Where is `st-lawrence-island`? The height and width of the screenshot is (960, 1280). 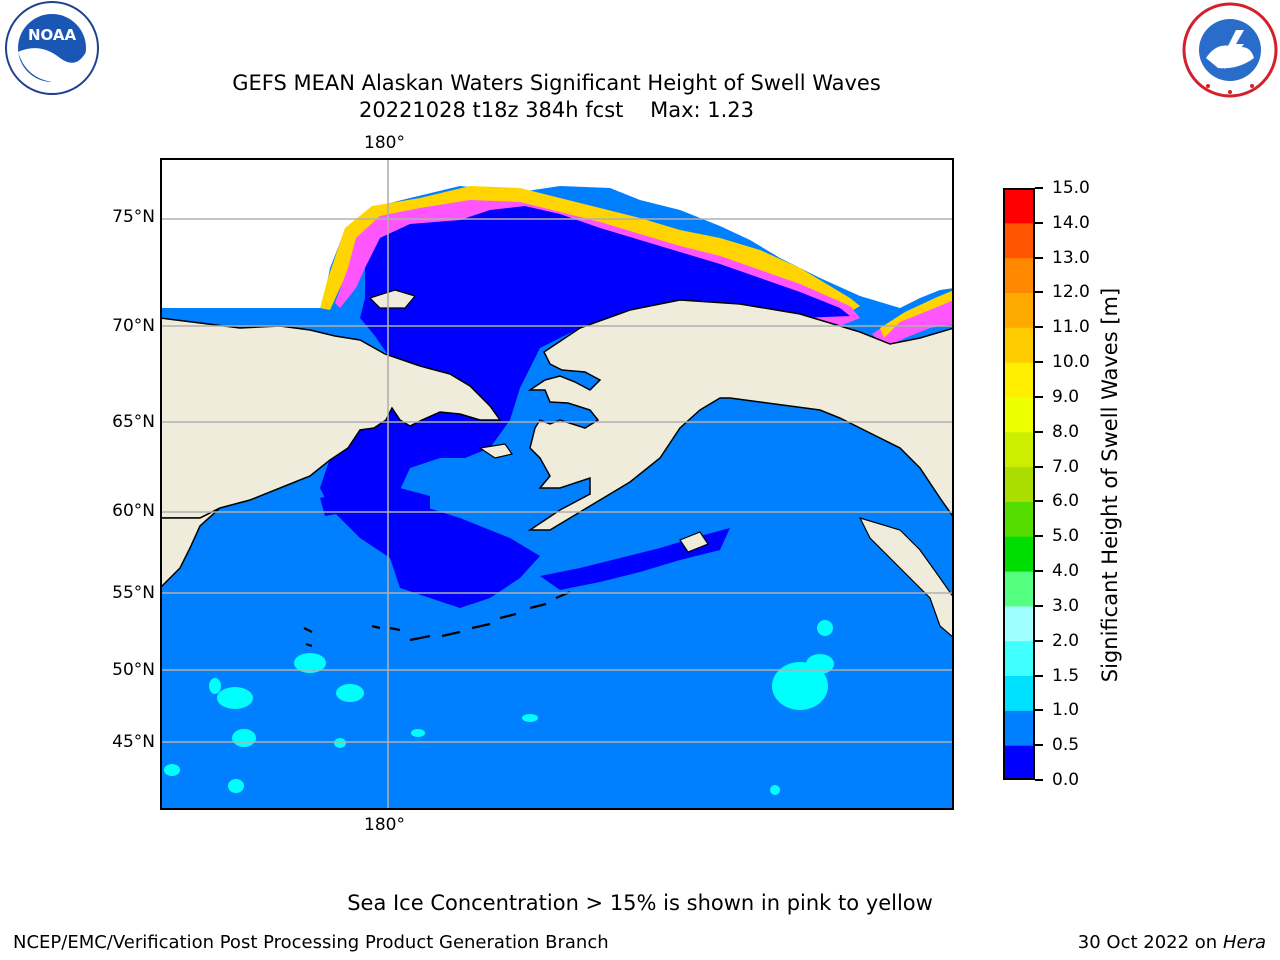
st-lawrence-island is located at coordinates (495, 451).